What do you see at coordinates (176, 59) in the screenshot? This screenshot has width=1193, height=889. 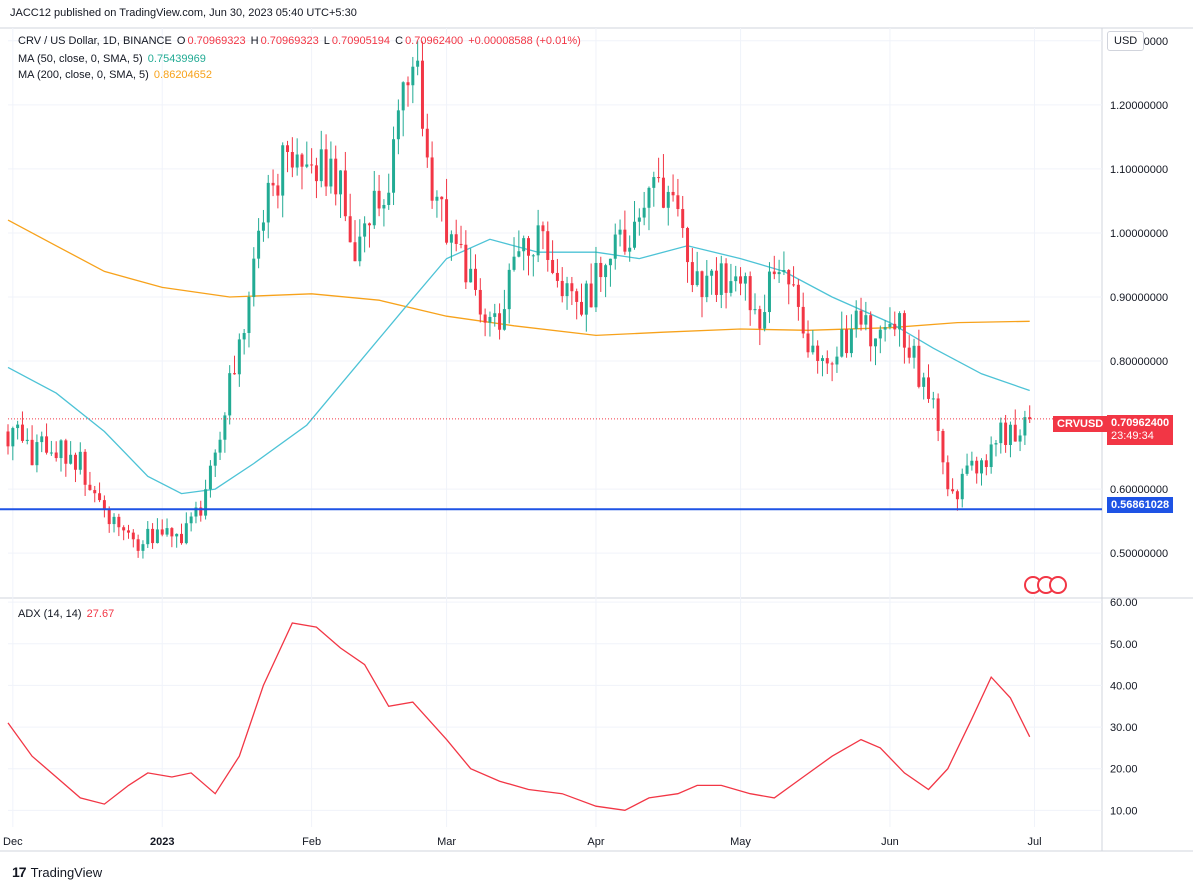 I see `ma50-value: 0.75439969` at bounding box center [176, 59].